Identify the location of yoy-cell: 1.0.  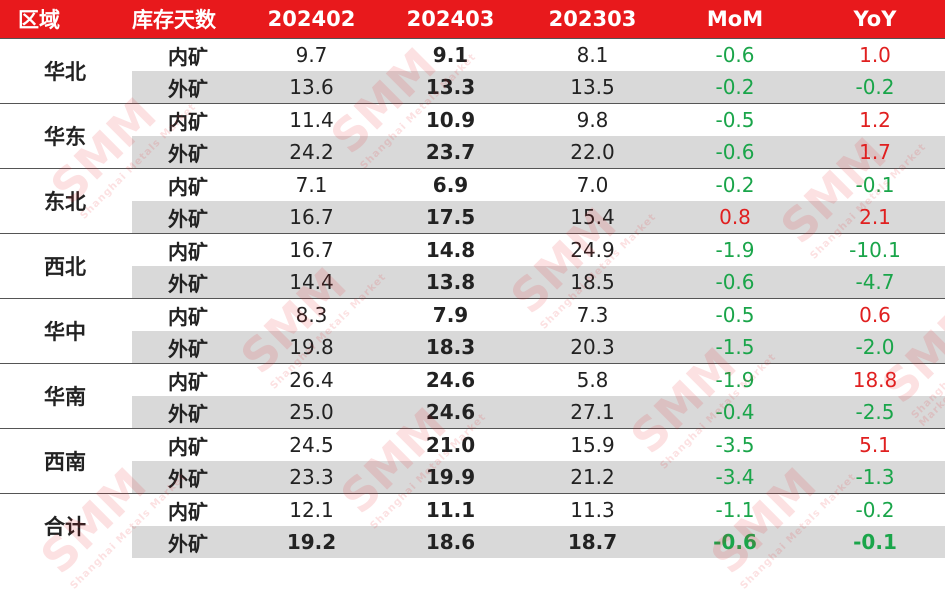
(875, 54).